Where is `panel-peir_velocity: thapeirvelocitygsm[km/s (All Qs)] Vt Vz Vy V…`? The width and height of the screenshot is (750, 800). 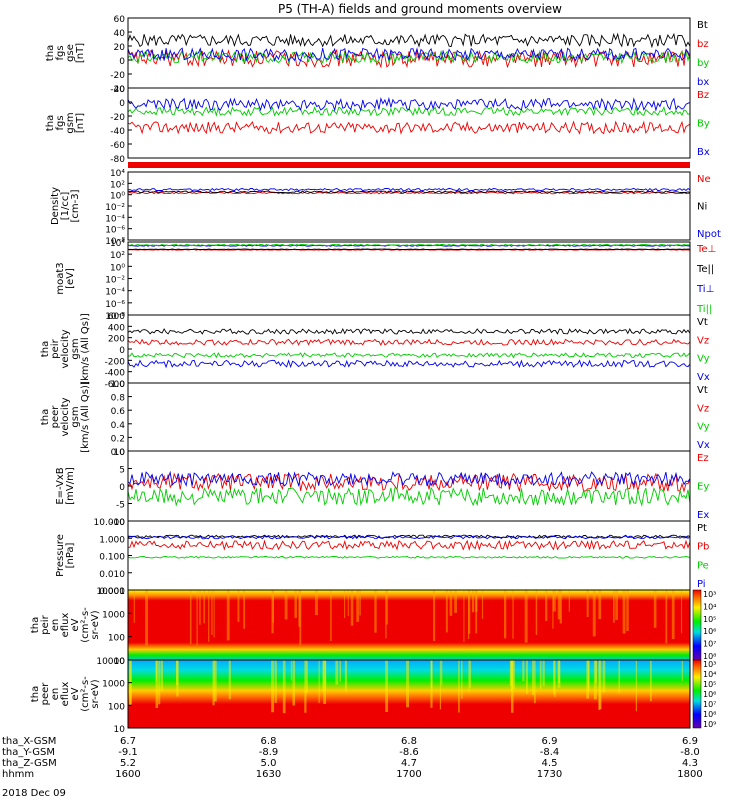 panel-peir_velocity: thapeirvelocitygsm[km/s (All Qs)] Vt Vz Vy V… is located at coordinates (375, 351).